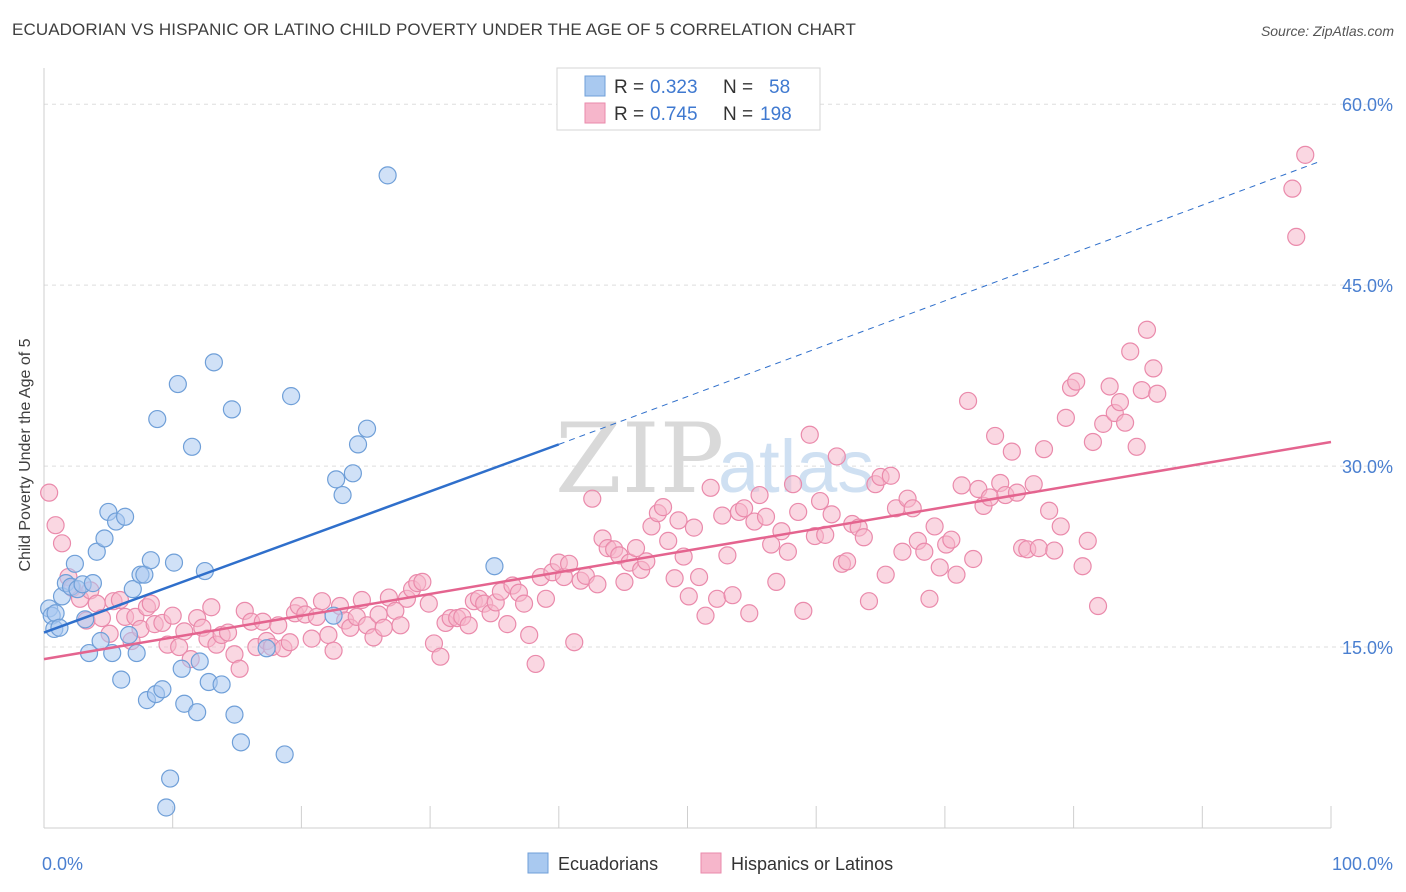 The height and width of the screenshot is (892, 1406). Describe the element at coordinates (1367, 286) in the screenshot. I see `y-tick-label: 45.0%` at that location.